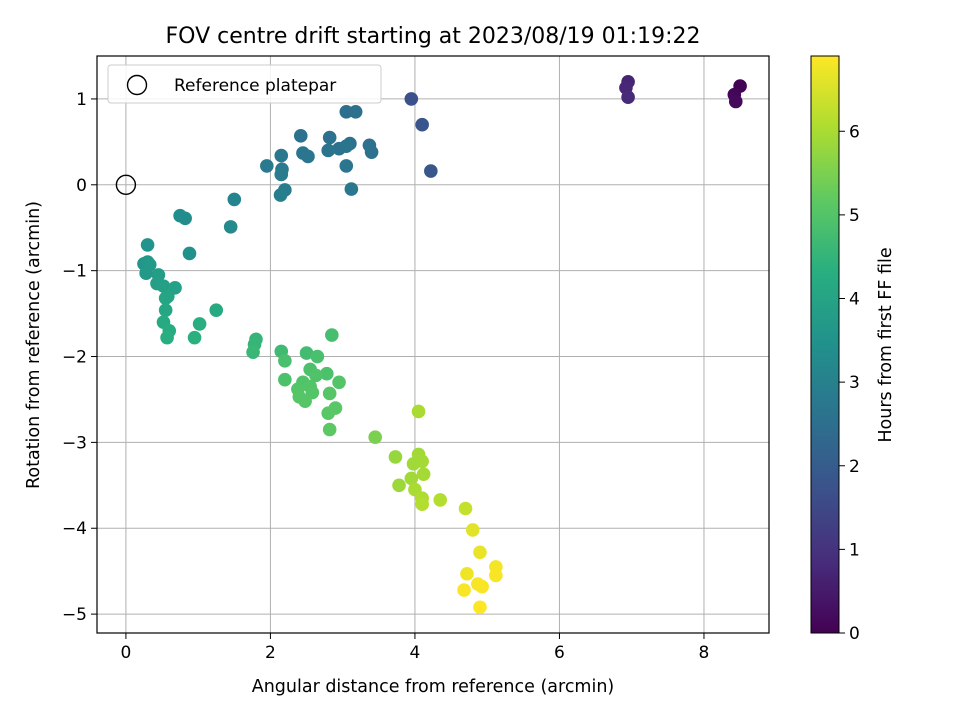 The width and height of the screenshot is (960, 720). I want to click on x-axis-ticks: 0 2 4 6 8, so click(414, 648).